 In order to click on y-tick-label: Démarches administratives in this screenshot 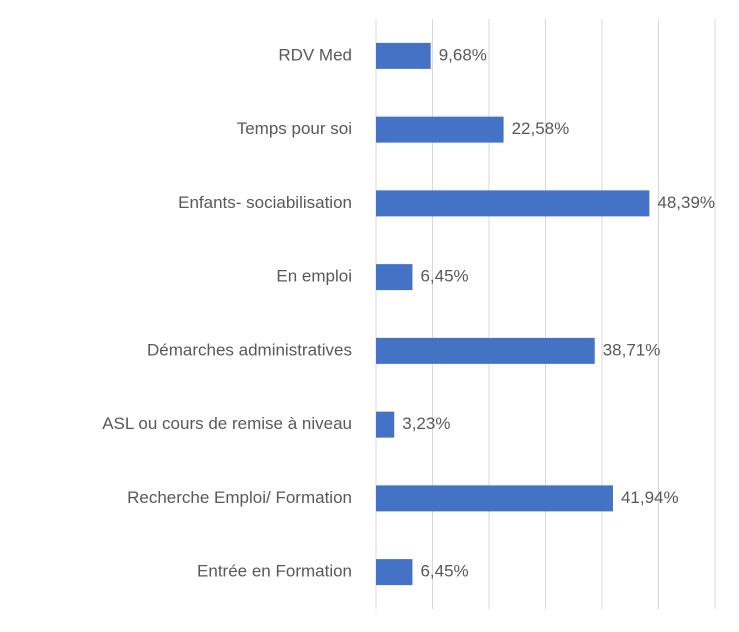, I will do `click(249, 349)`.